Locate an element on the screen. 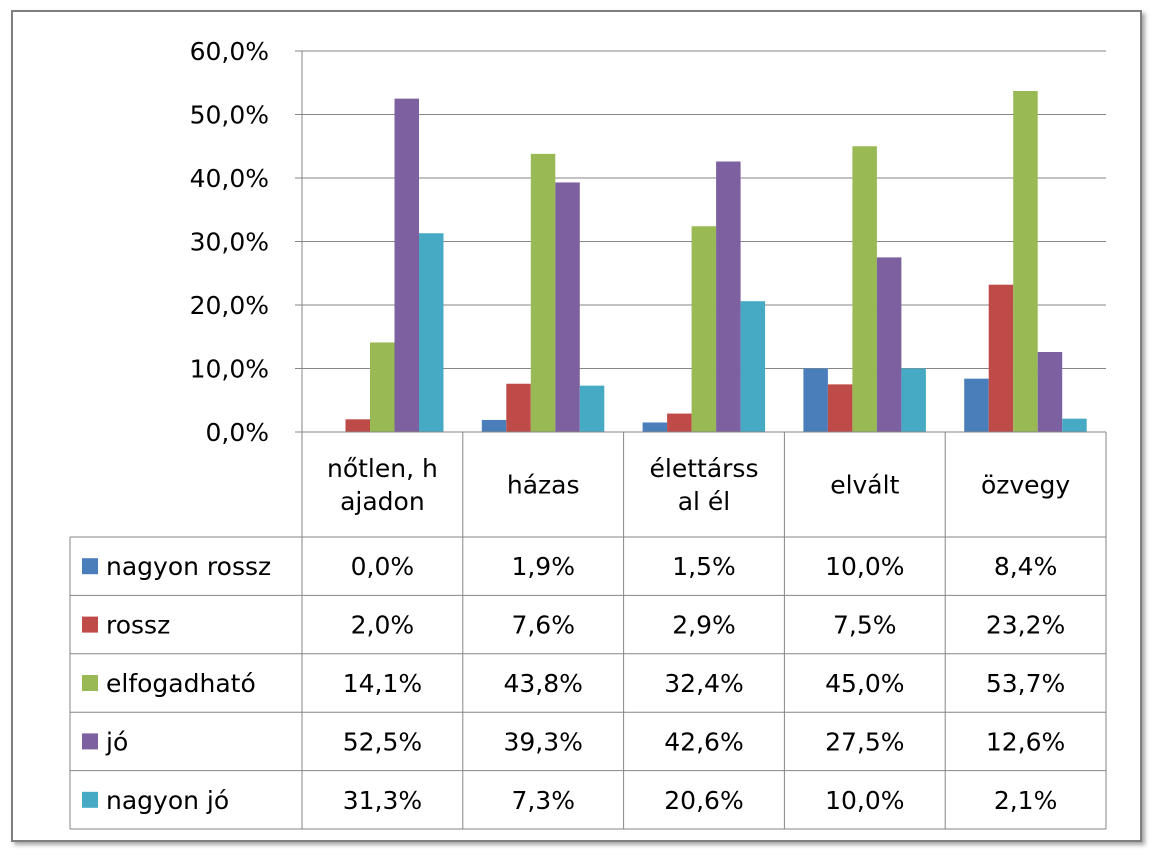  table-cell-value: 39,3% is located at coordinates (542, 741).